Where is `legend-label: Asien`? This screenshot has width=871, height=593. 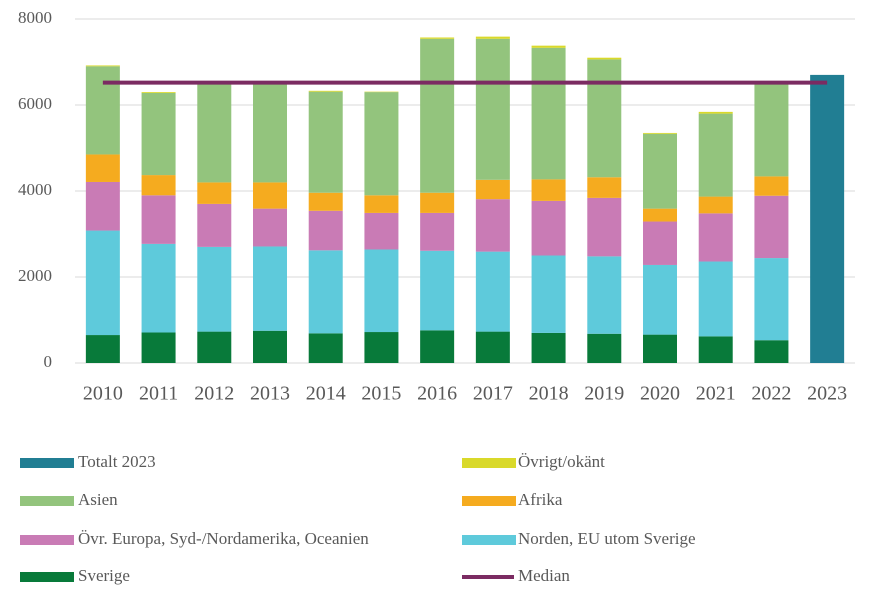 legend-label: Asien is located at coordinates (98, 499).